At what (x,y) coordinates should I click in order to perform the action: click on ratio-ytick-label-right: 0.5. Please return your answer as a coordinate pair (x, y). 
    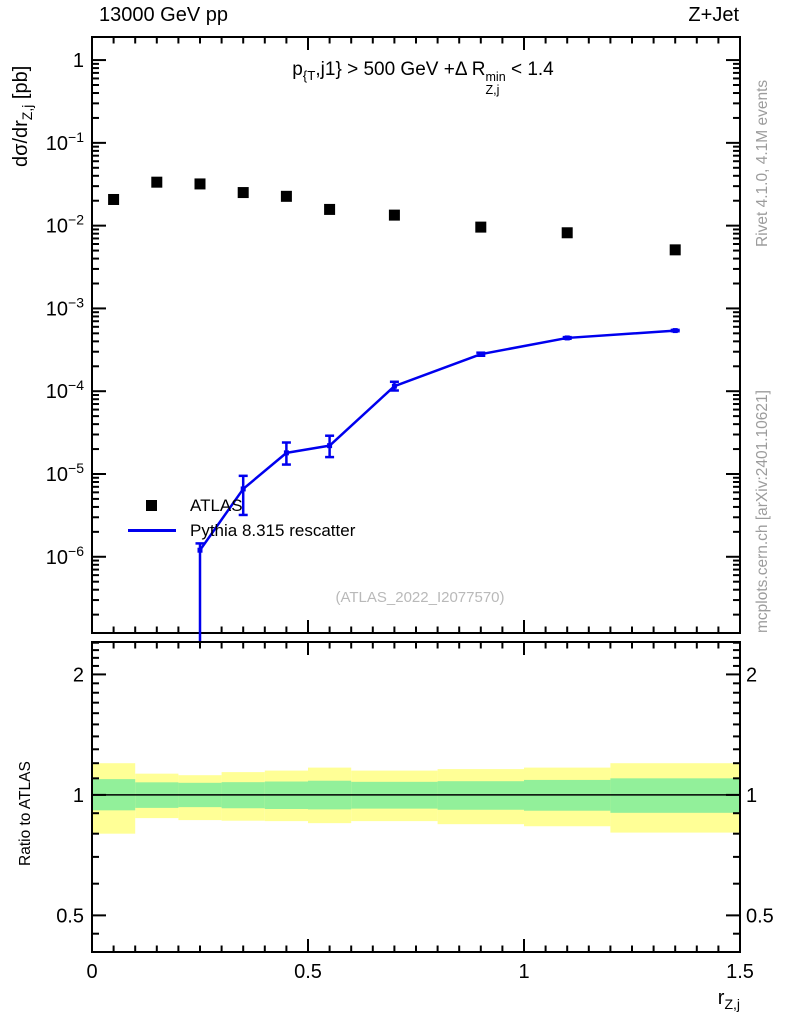
    Looking at the image, I should click on (760, 916).